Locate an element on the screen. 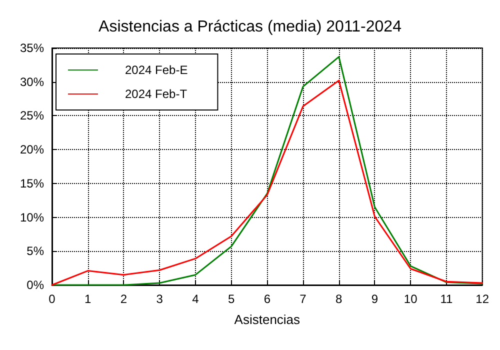 The image size is (500, 350). x-tick-label: 11 is located at coordinates (447, 299).